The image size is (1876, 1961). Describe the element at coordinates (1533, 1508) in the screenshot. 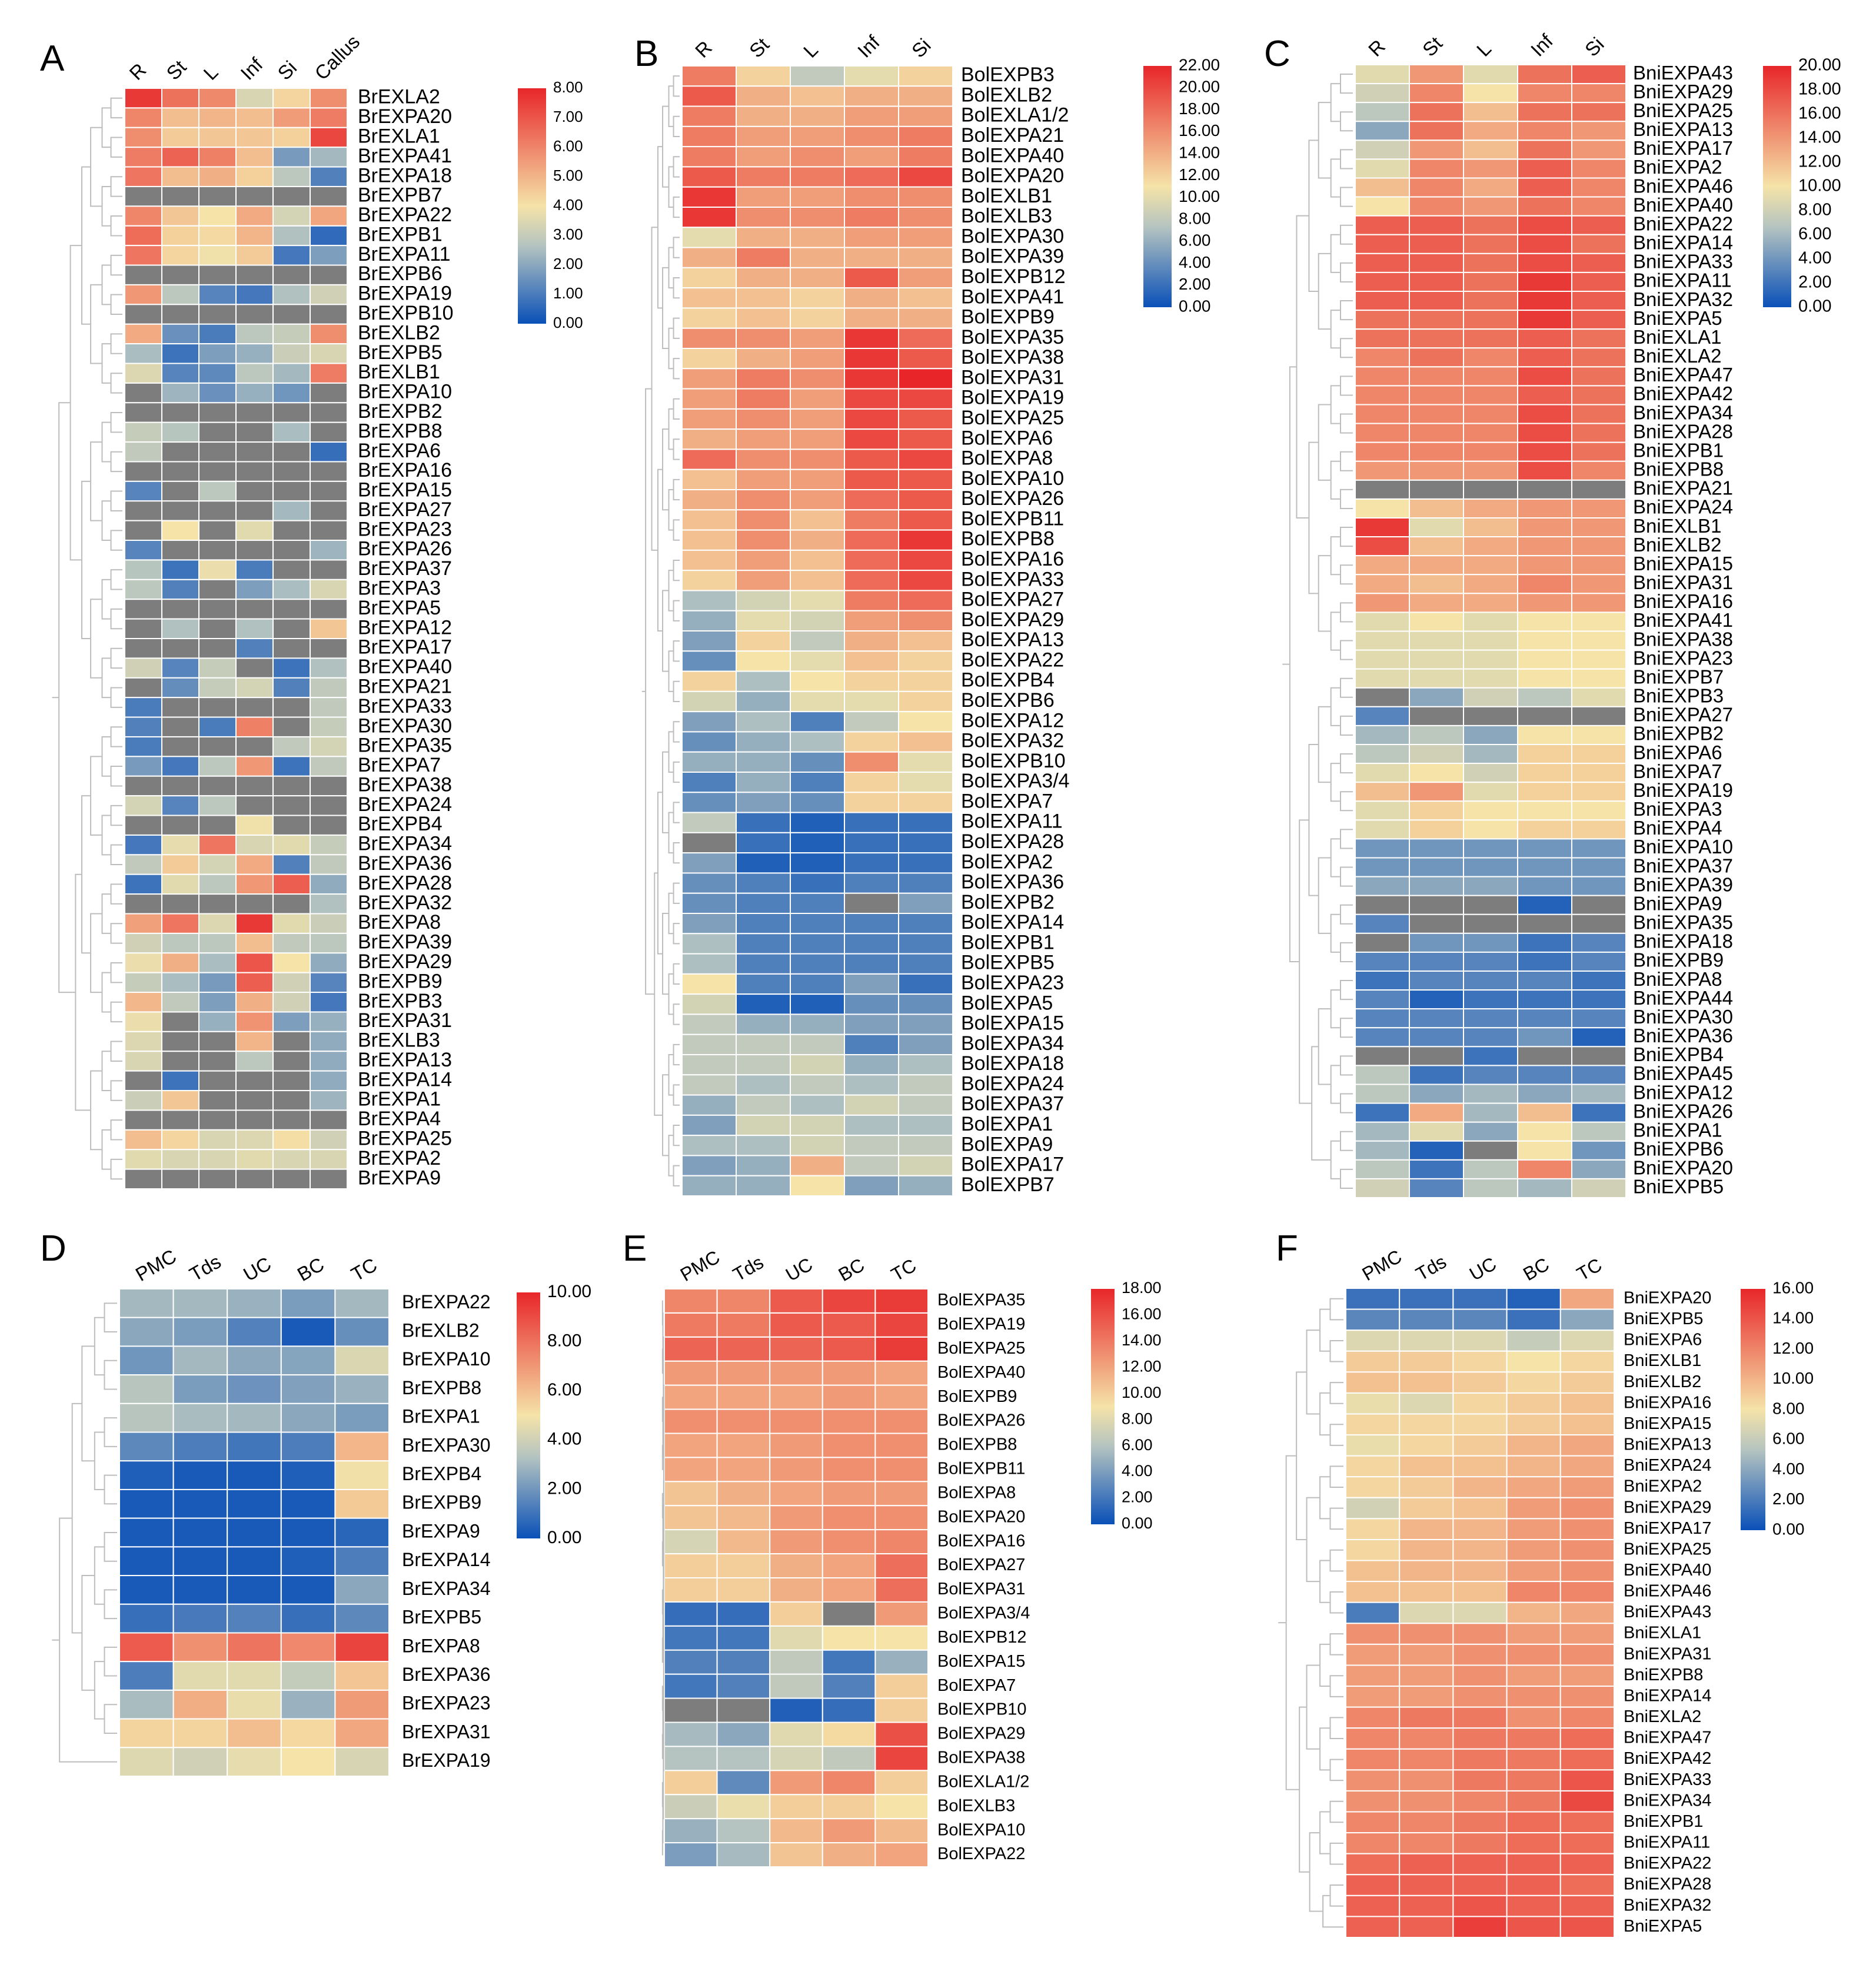

I see `panel-f-cell-BniEXPA29-BC` at that location.